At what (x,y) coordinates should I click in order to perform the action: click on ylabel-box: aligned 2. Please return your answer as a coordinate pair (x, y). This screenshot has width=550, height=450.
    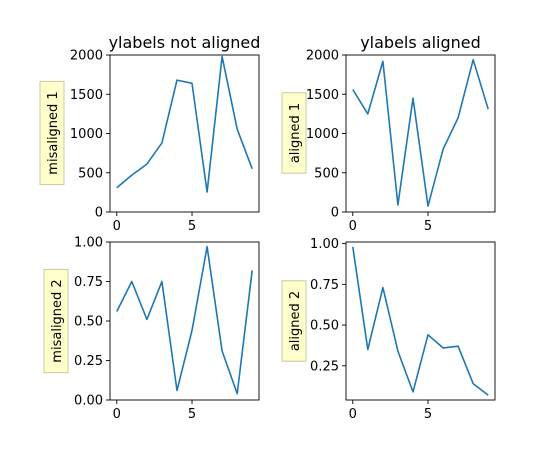
    Looking at the image, I should click on (294, 321).